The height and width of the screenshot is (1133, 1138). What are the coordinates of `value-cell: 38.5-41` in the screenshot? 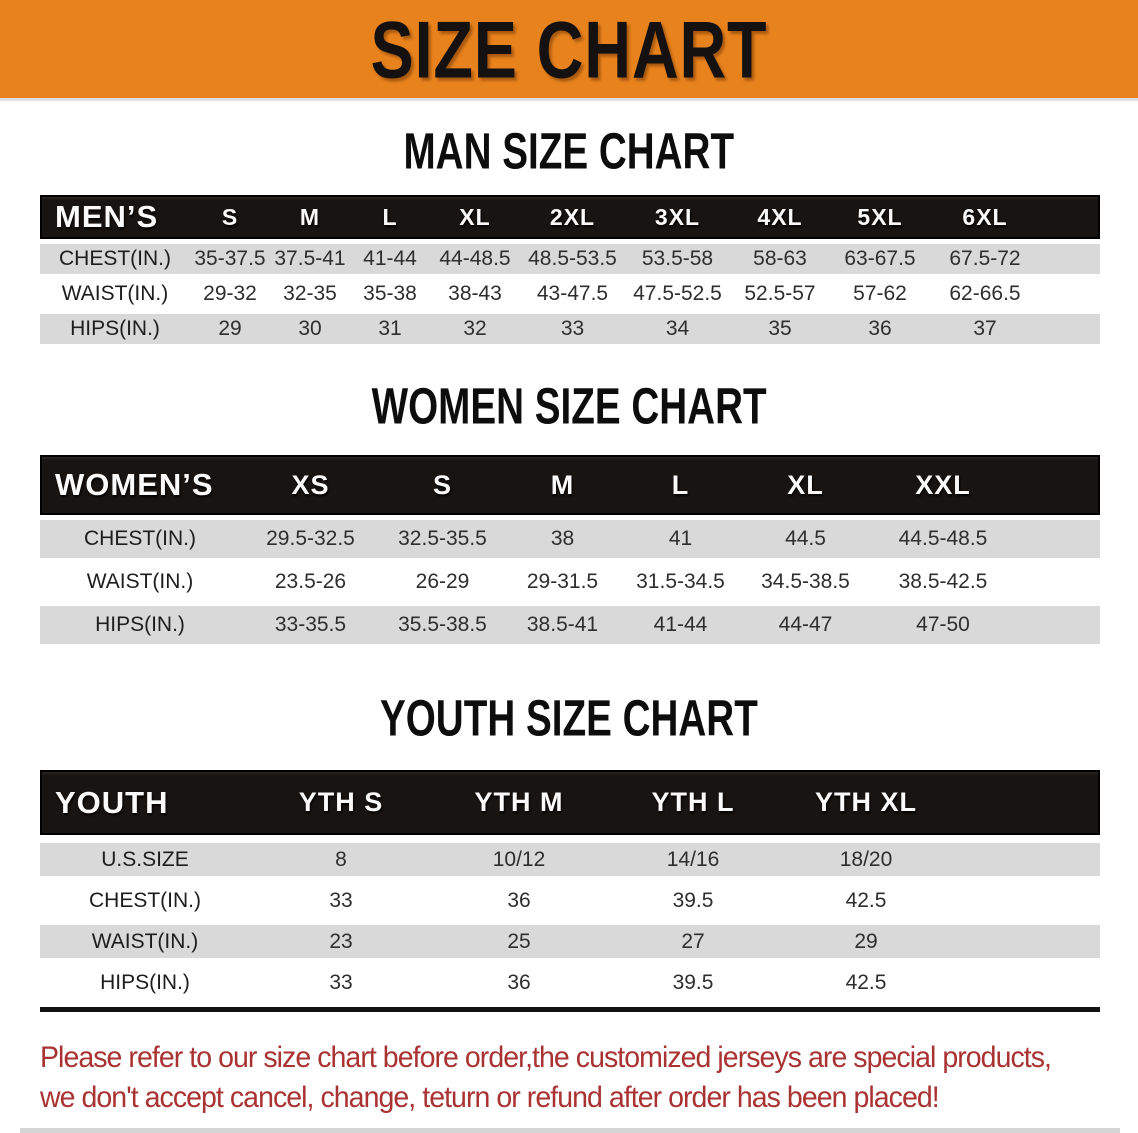 It's located at (562, 624).